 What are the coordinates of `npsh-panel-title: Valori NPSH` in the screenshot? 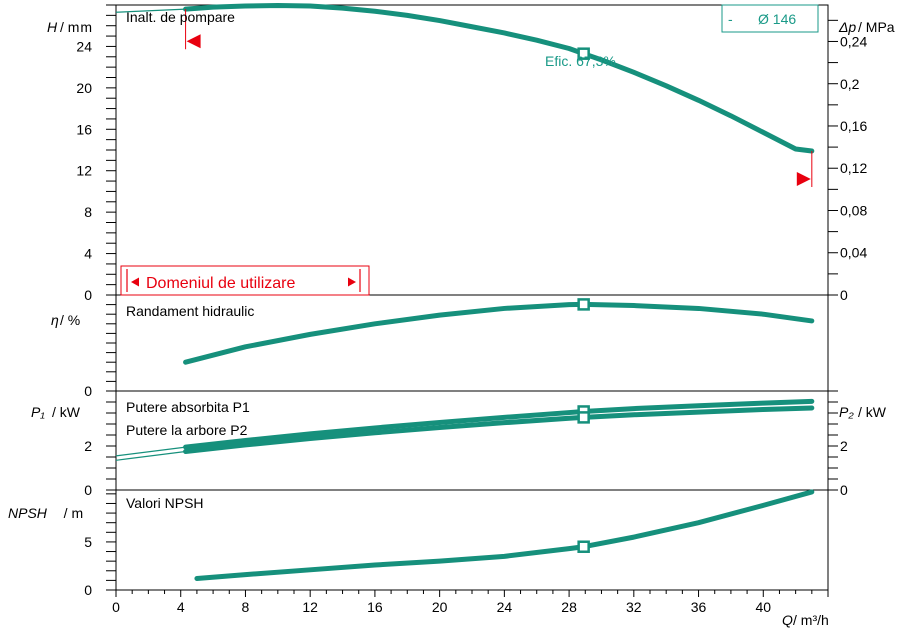 It's located at (165, 503).